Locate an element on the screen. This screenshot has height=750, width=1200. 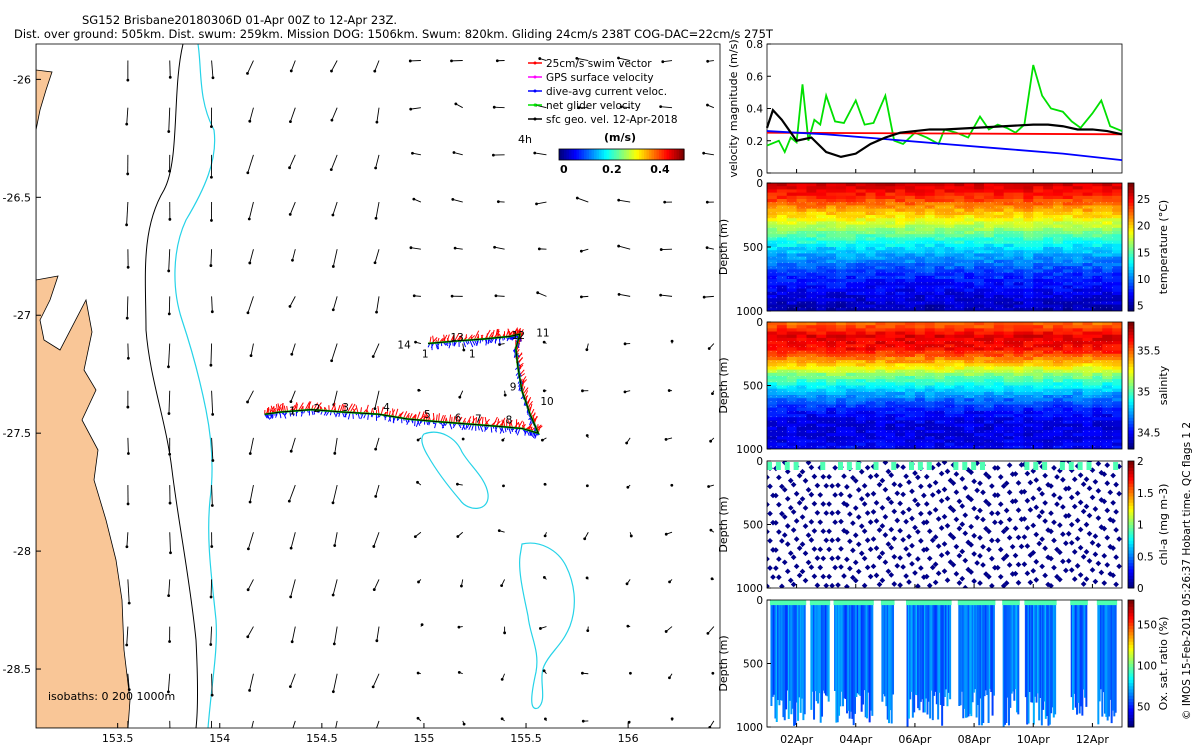
temperature-colorbar-tick-label: 25 is located at coordinates (1143, 200).